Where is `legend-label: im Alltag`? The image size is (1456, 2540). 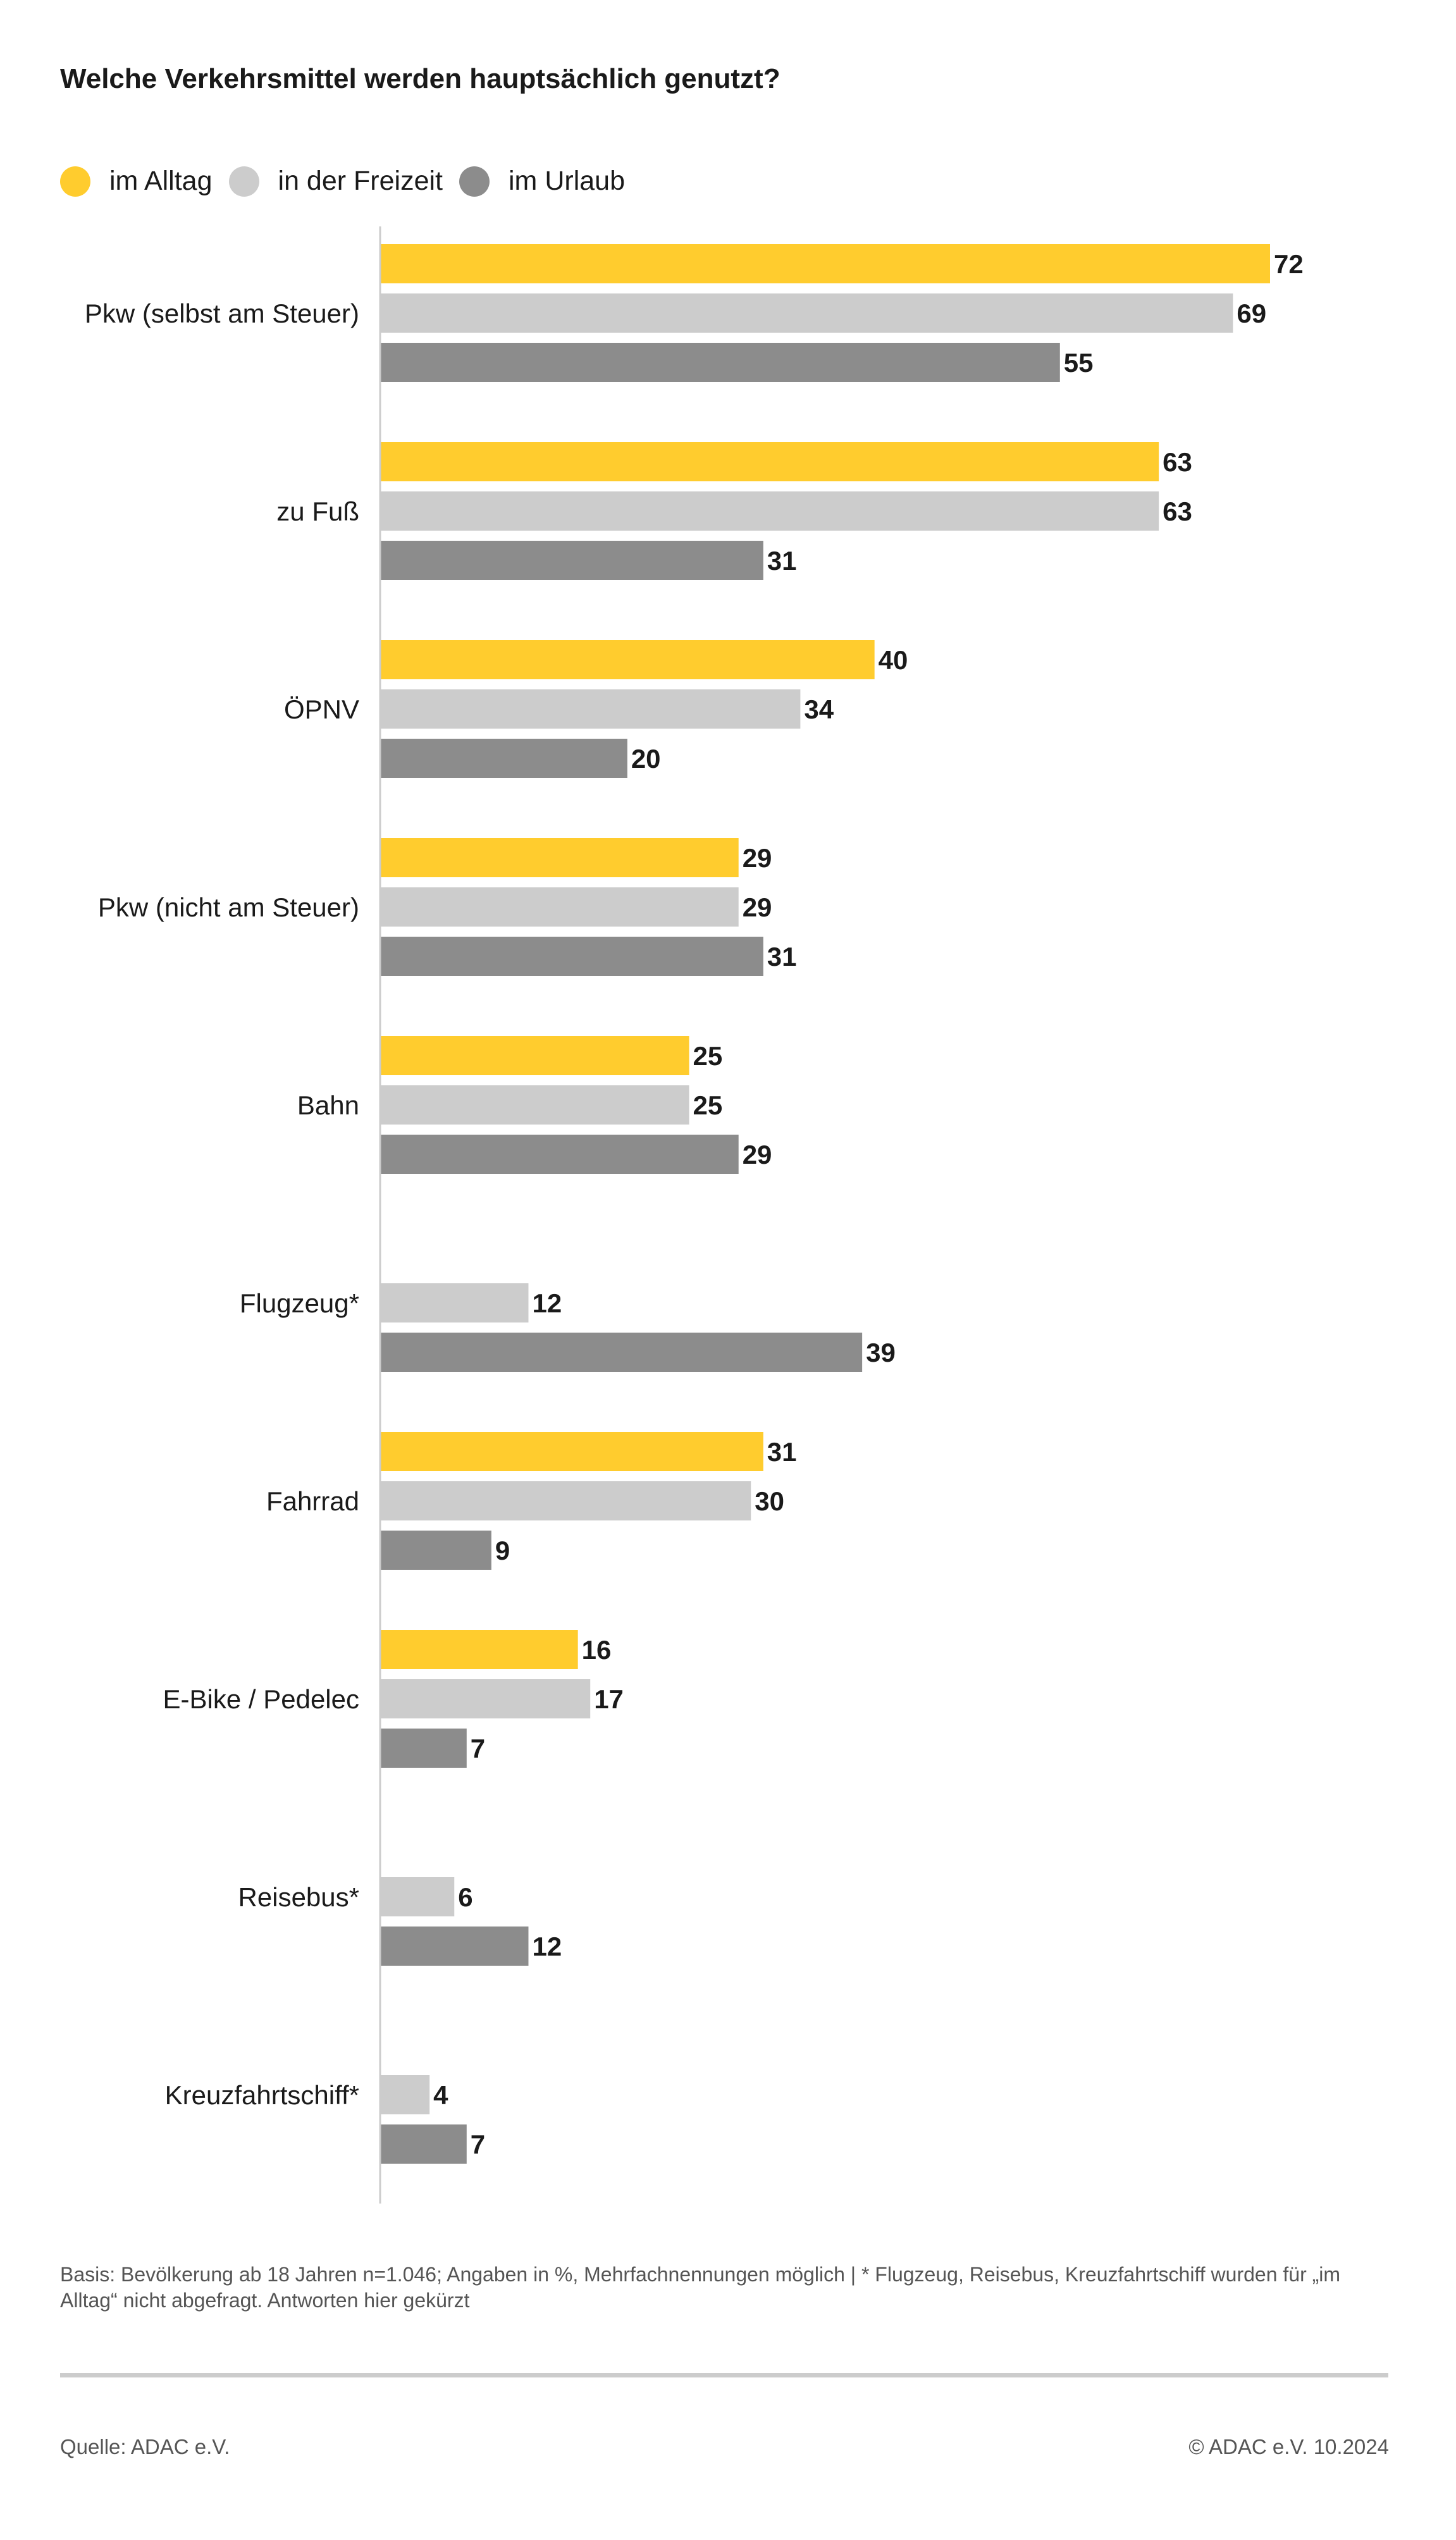
legend-label: im Alltag is located at coordinates (161, 181).